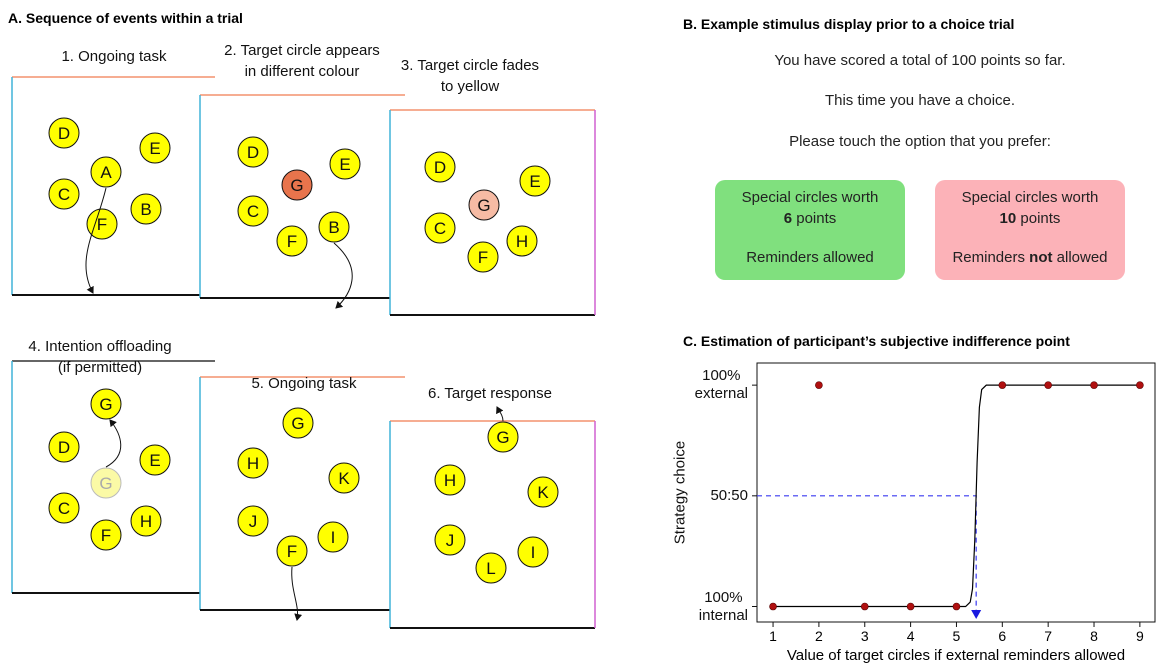 Image resolution: width=1162 pixels, height=668 pixels. I want to click on reminder-text: allowed, so click(1082, 257).